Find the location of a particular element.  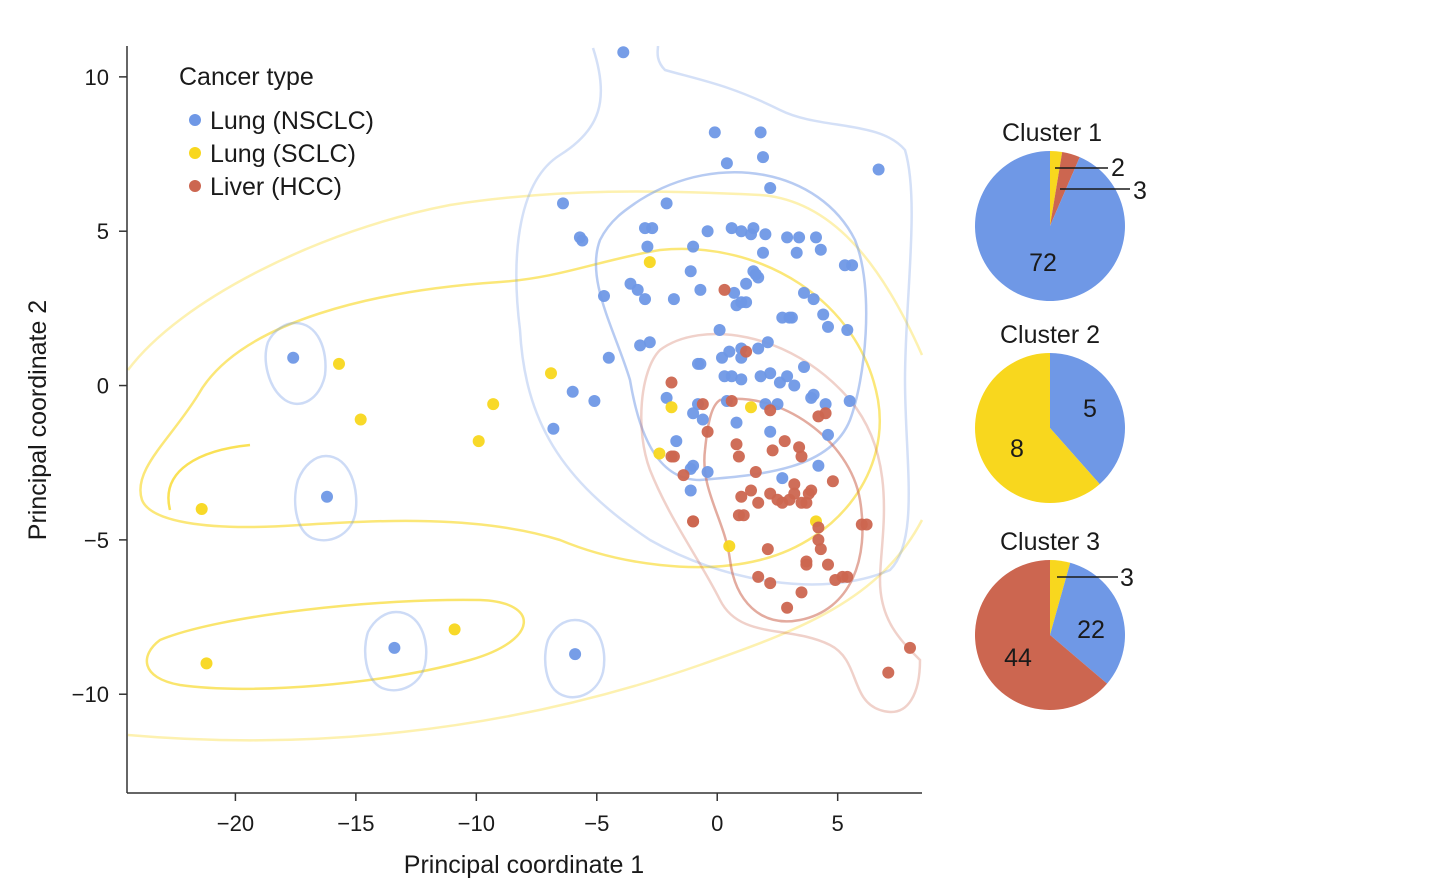

pie-cluster-1: Cluster 1 72 2 3 is located at coordinates (1060, 210).